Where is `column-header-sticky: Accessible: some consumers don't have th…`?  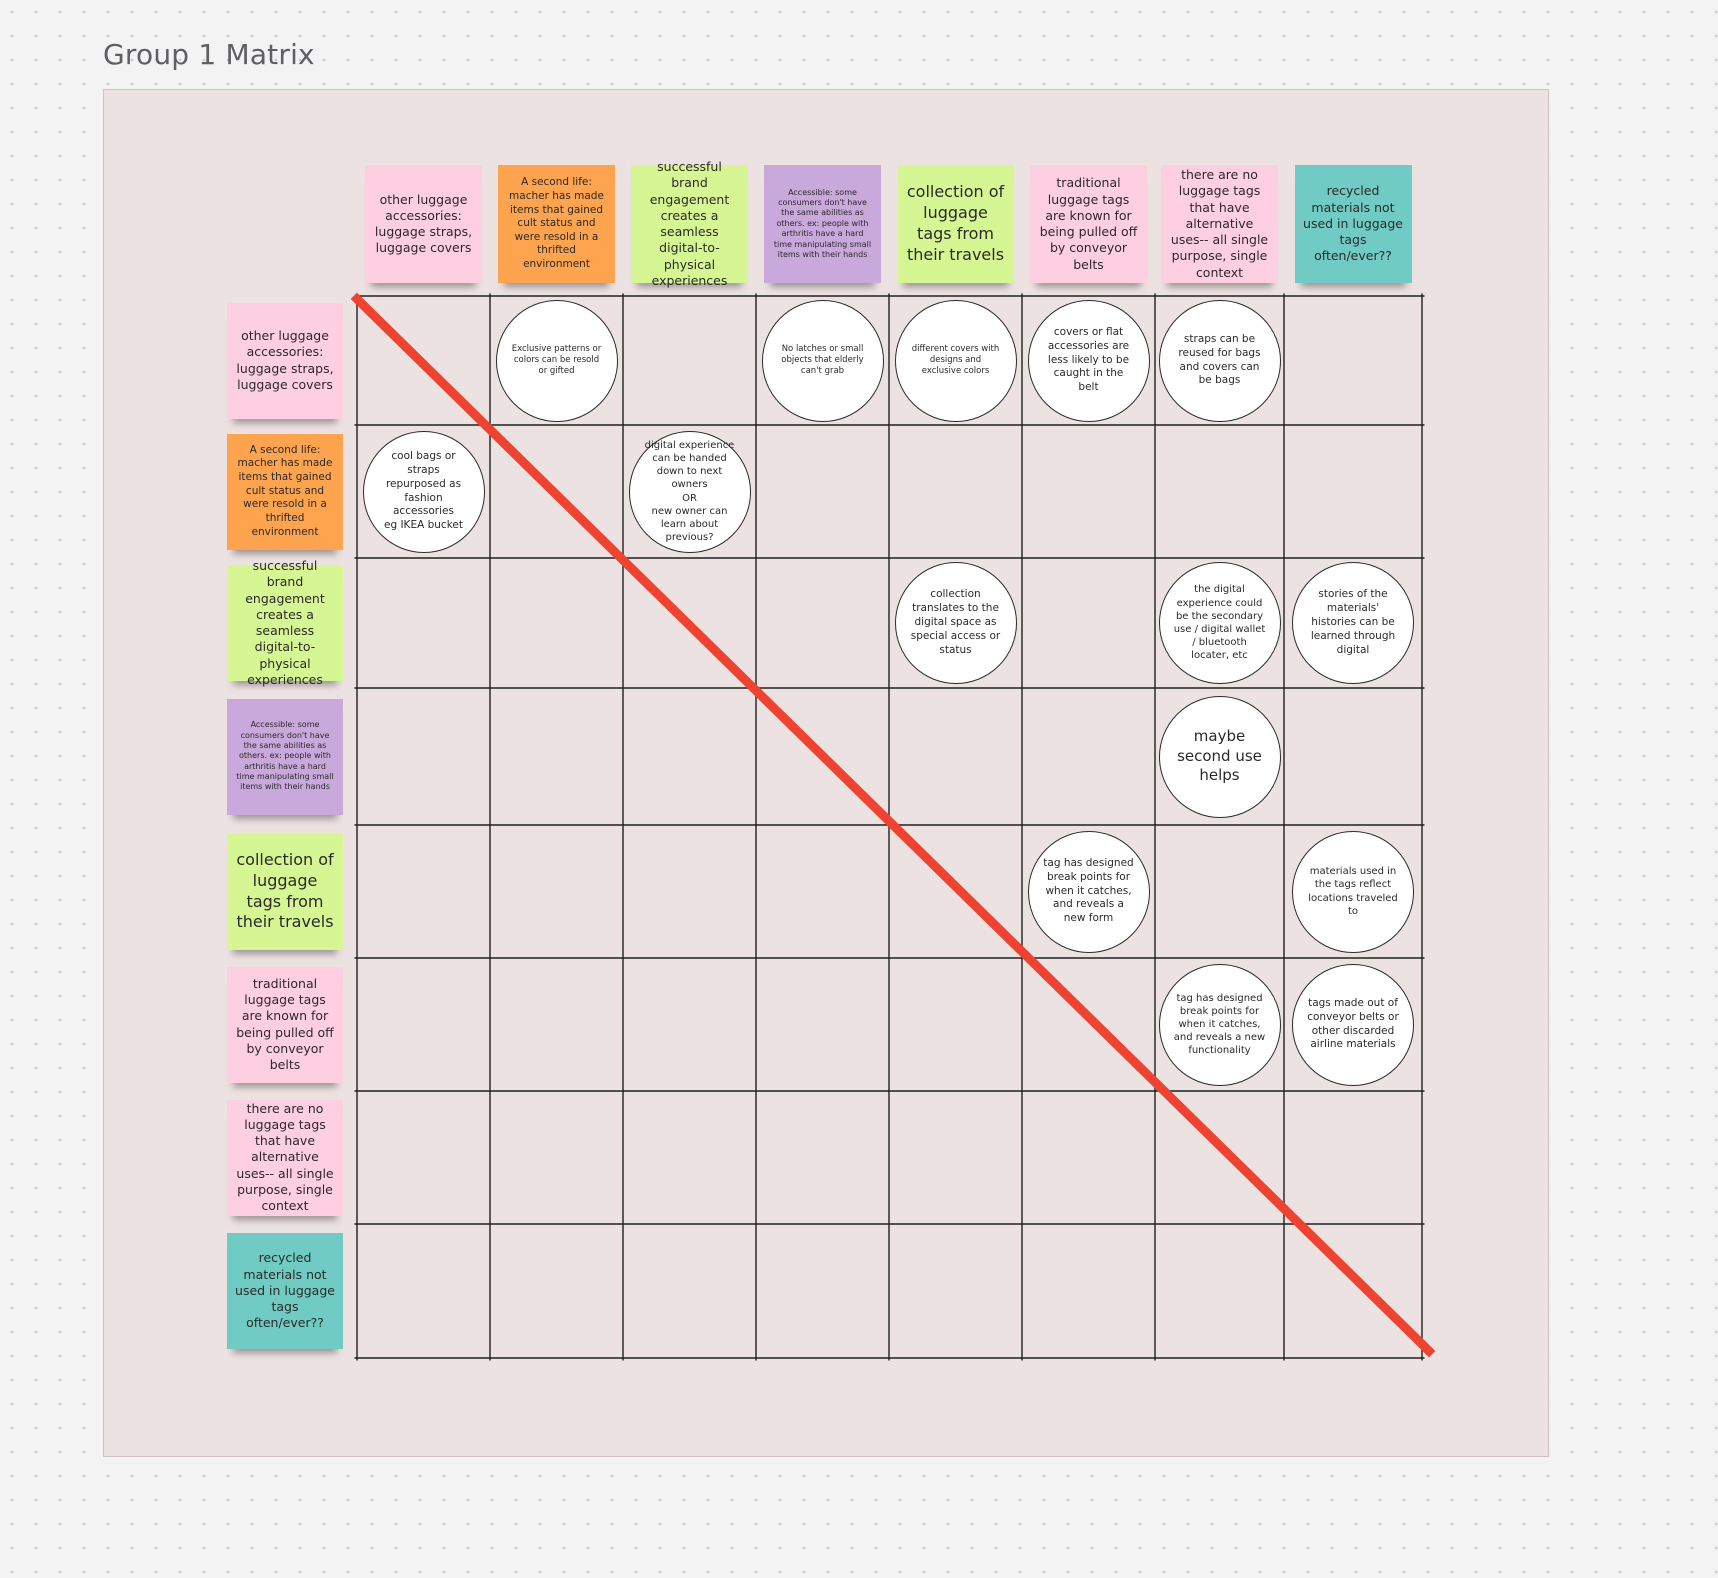
column-header-sticky: Accessible: some consumers don't have th… is located at coordinates (822, 224).